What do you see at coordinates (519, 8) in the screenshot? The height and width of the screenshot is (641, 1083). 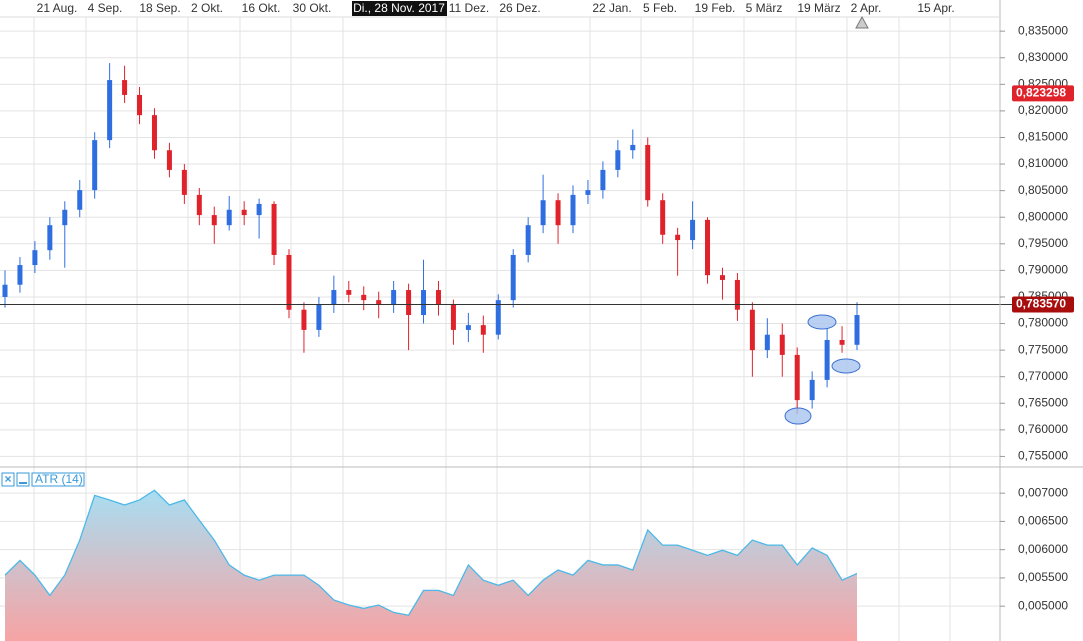 I see `x-tick-label: 26 Dez.` at bounding box center [519, 8].